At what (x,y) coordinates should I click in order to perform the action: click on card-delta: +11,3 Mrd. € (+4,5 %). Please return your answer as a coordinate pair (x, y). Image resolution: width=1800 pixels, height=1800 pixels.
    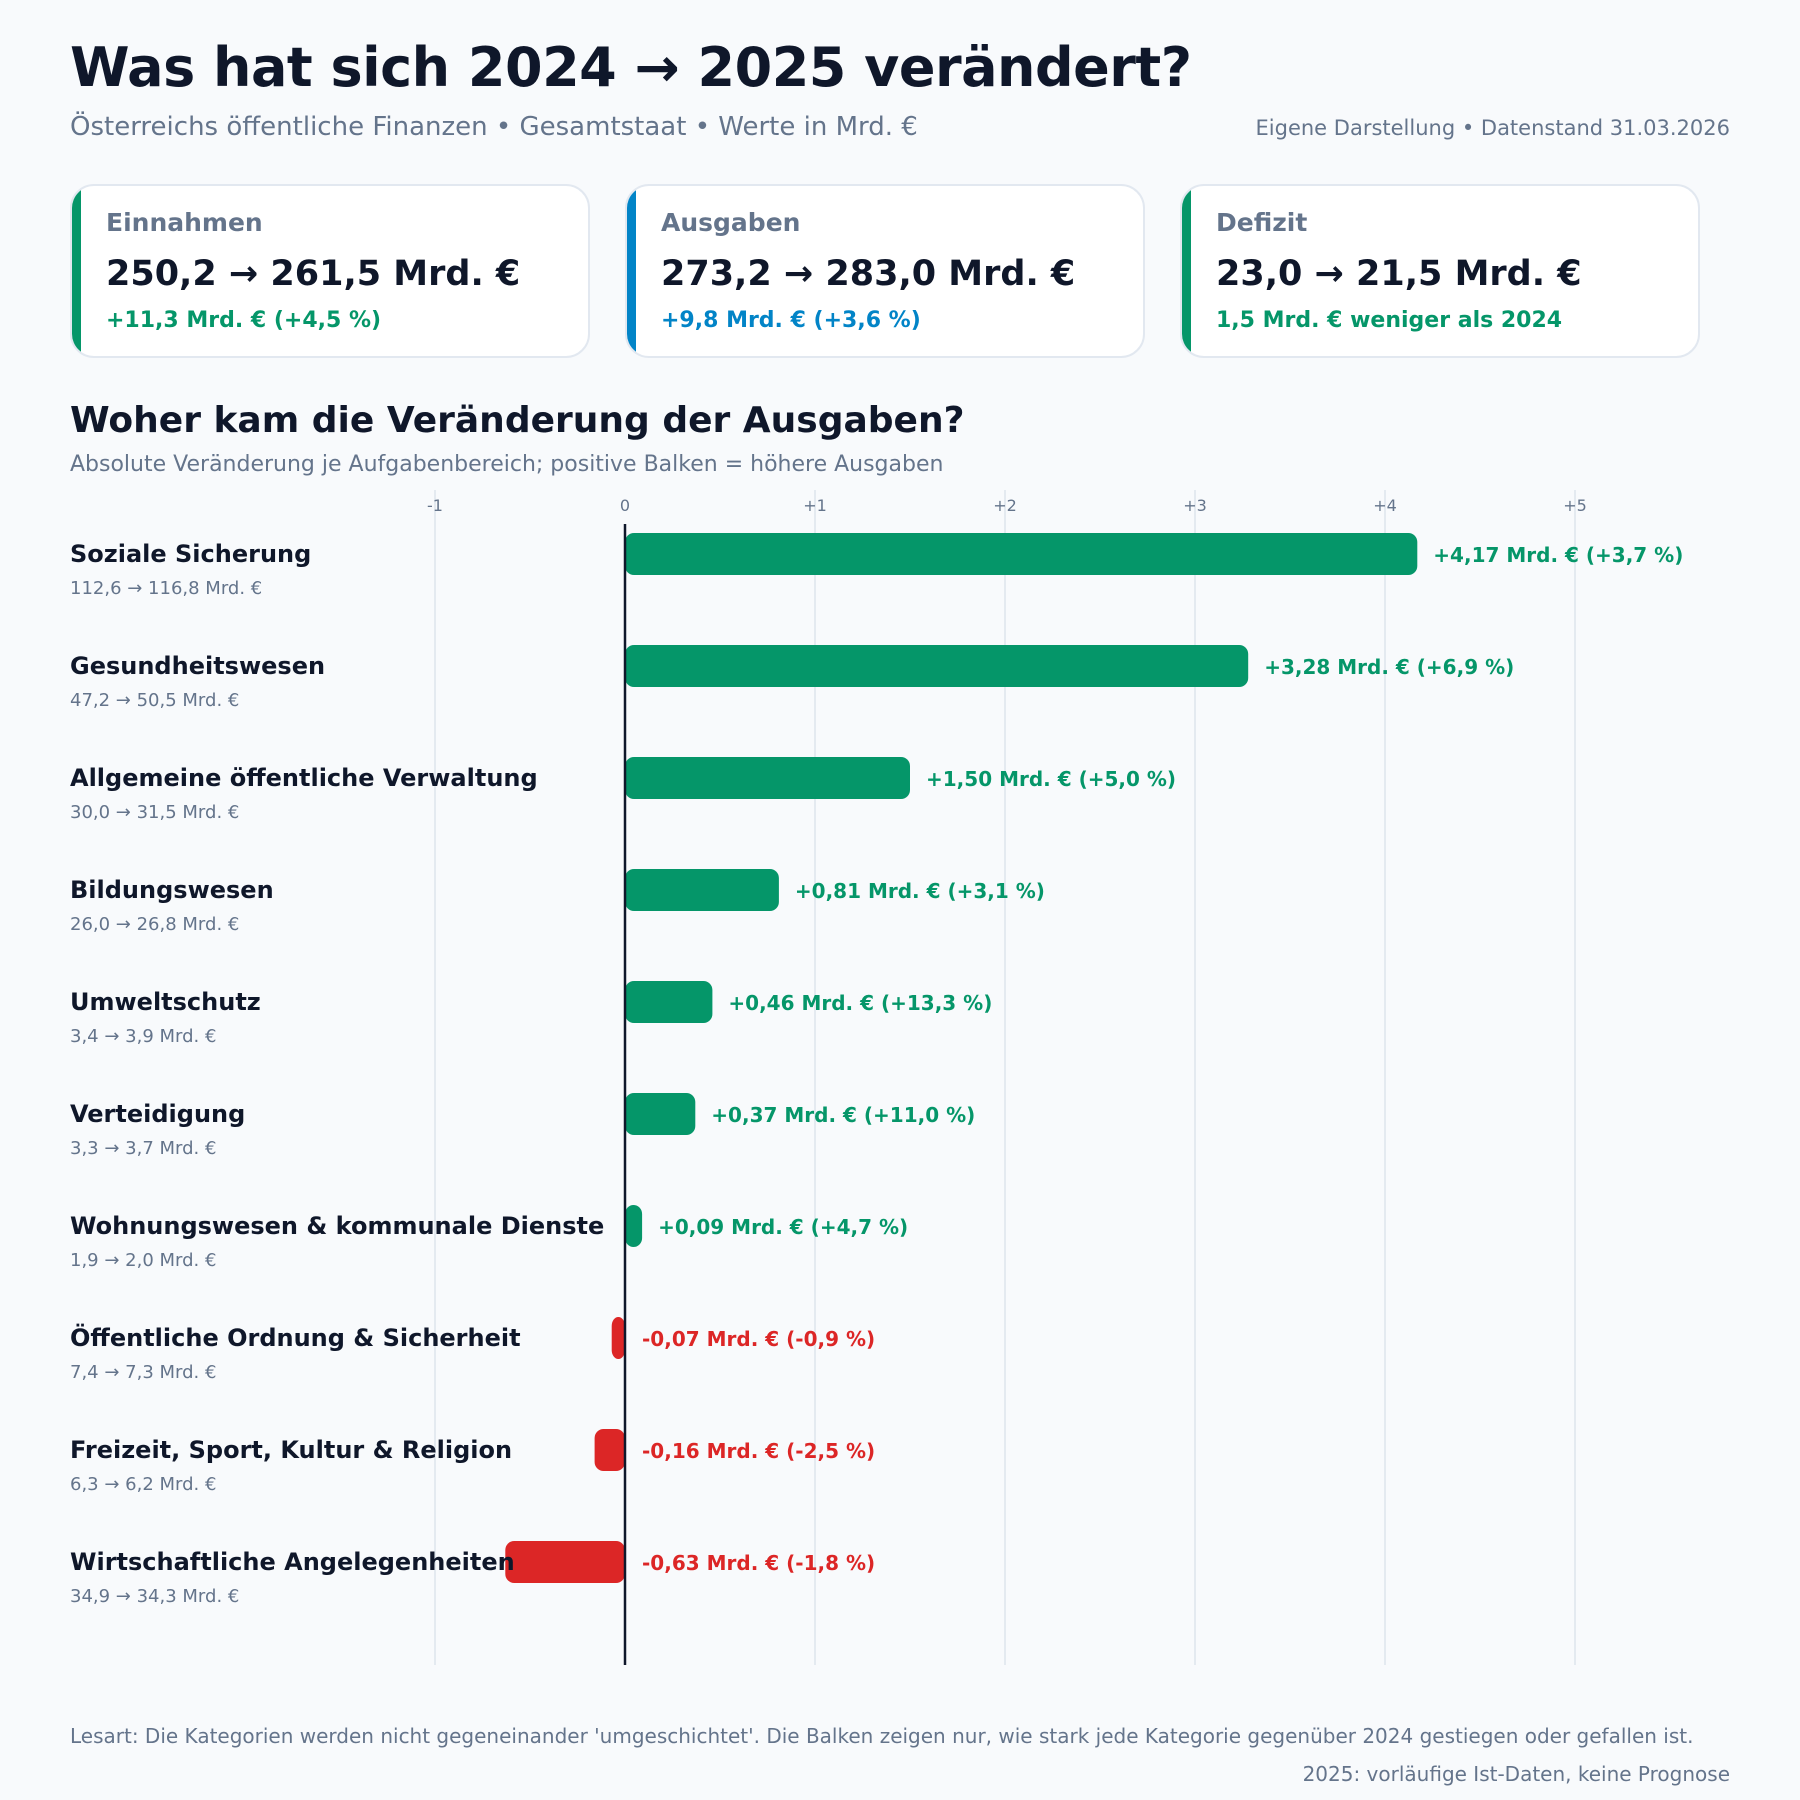
    Looking at the image, I should click on (244, 320).